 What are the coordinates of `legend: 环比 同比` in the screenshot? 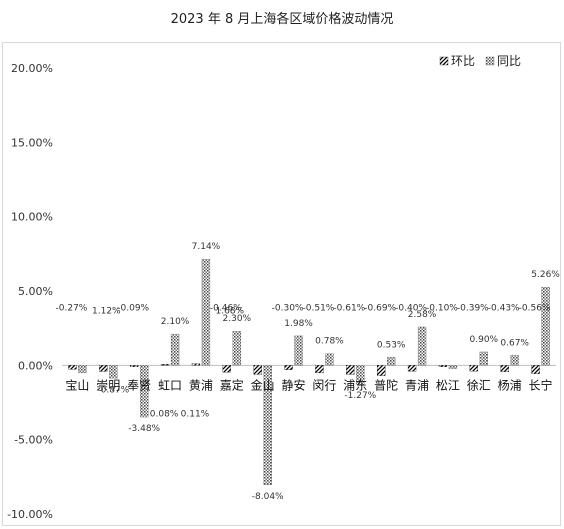 It's located at (480, 61).